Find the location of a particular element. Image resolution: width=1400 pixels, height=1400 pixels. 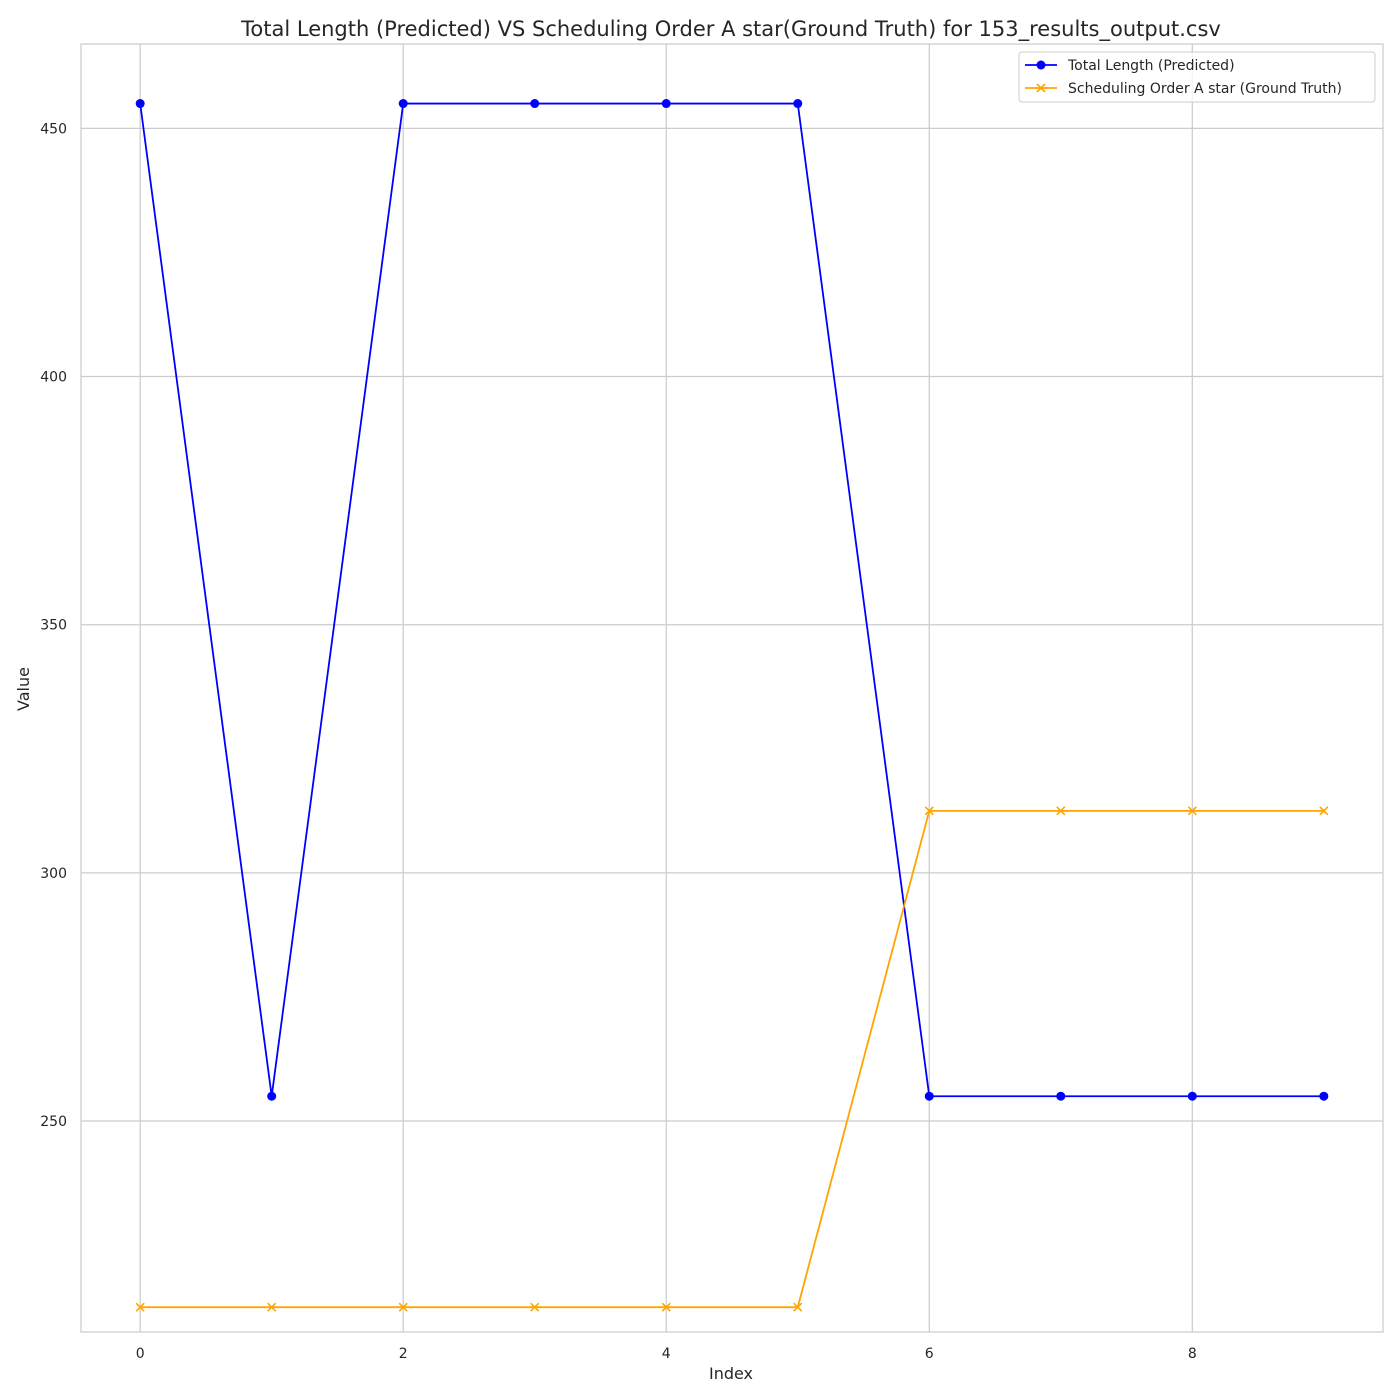

x-tick-label: 4 is located at coordinates (666, 1354).